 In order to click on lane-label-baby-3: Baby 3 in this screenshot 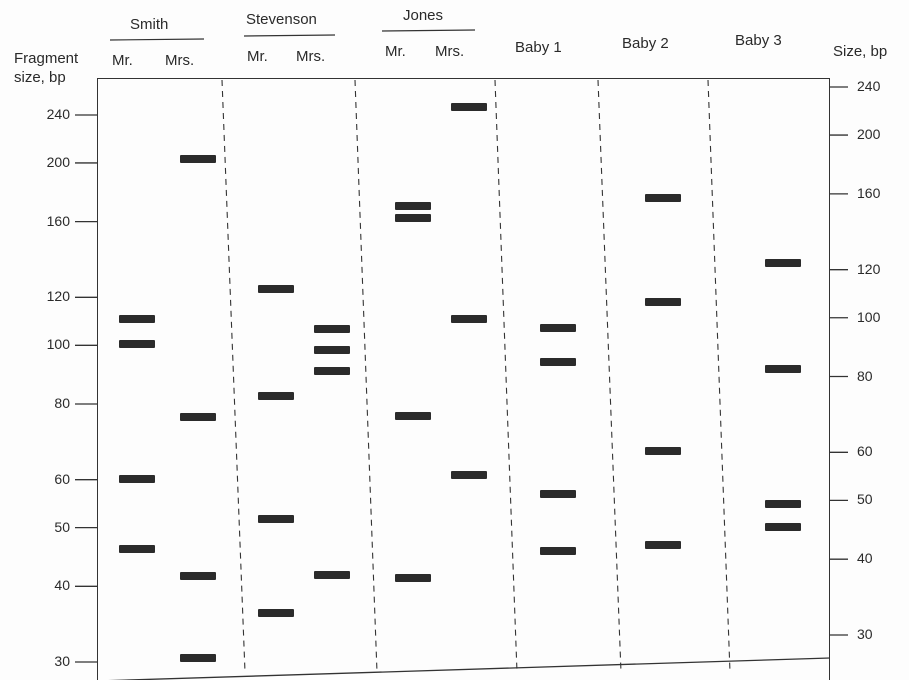, I will do `click(758, 40)`.